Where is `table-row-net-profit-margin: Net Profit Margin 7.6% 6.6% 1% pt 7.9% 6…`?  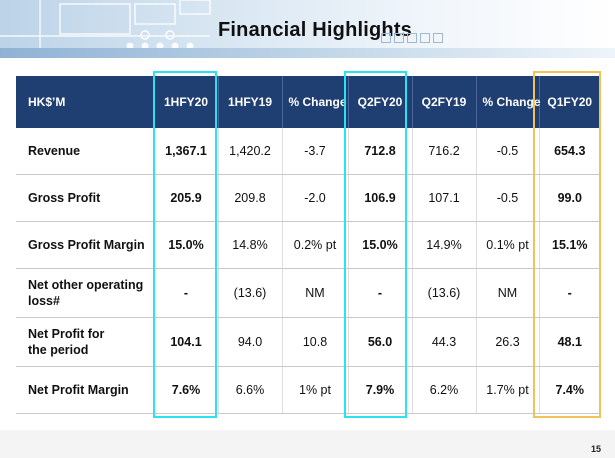
table-row-net-profit-margin: Net Profit Margin 7.6% 6.6% 1% pt 7.9% 6… is located at coordinates (308, 390).